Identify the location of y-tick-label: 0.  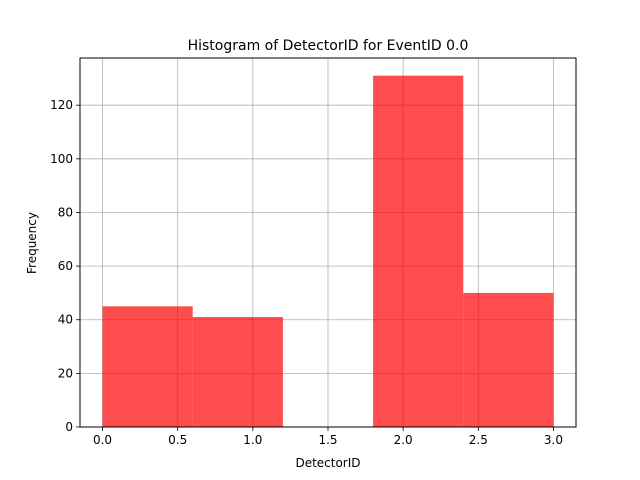
(69, 427).